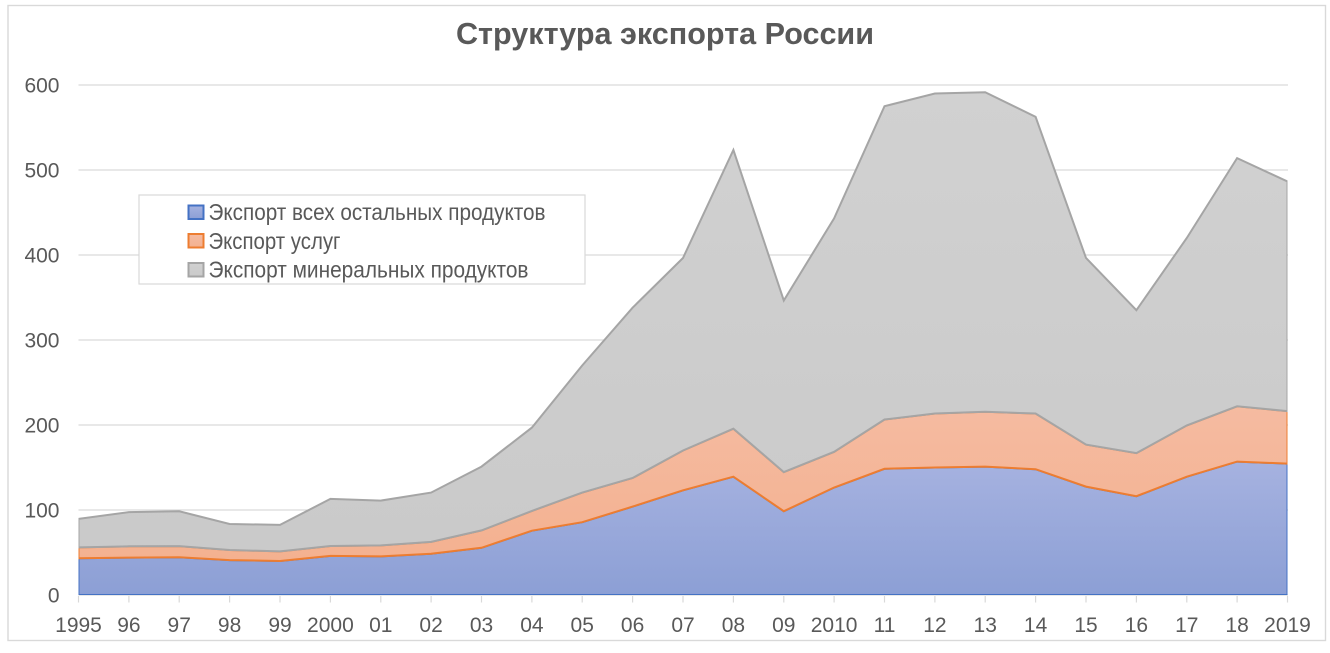 The height and width of the screenshot is (653, 1330). What do you see at coordinates (934, 625) in the screenshot?
I see `svg-text: 12` at bounding box center [934, 625].